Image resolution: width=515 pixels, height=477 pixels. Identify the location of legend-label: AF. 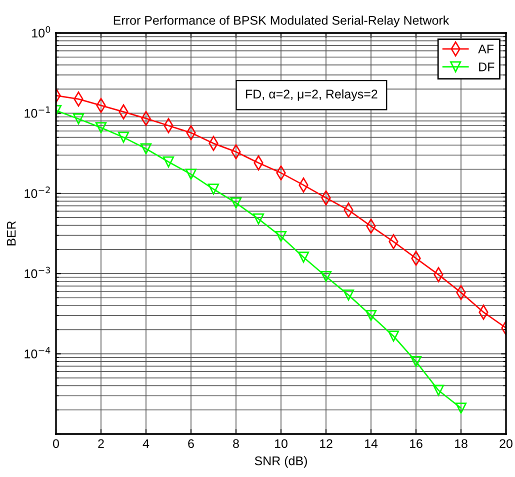
(486, 49).